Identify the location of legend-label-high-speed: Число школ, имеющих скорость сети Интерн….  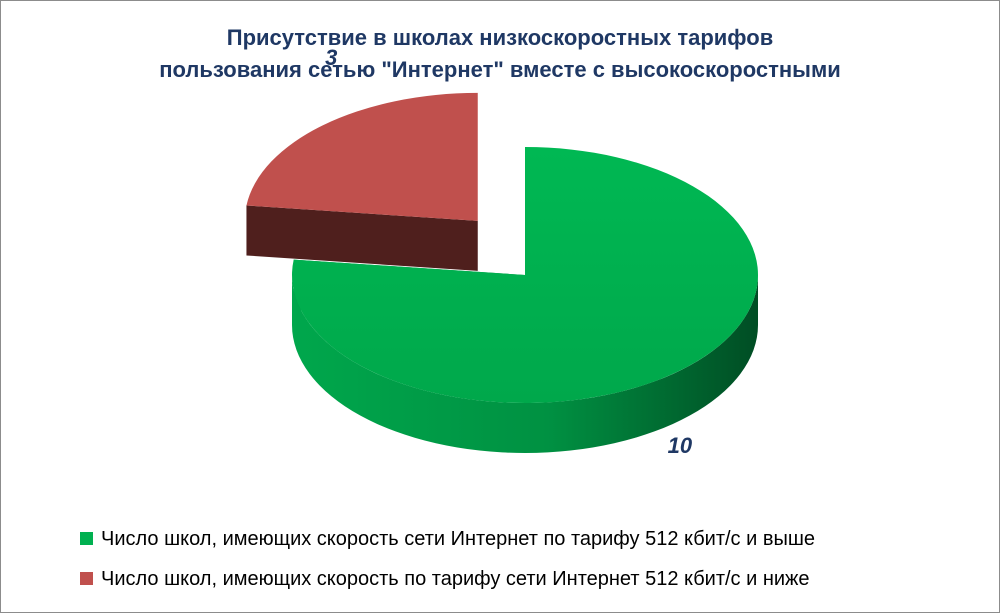
(458, 539).